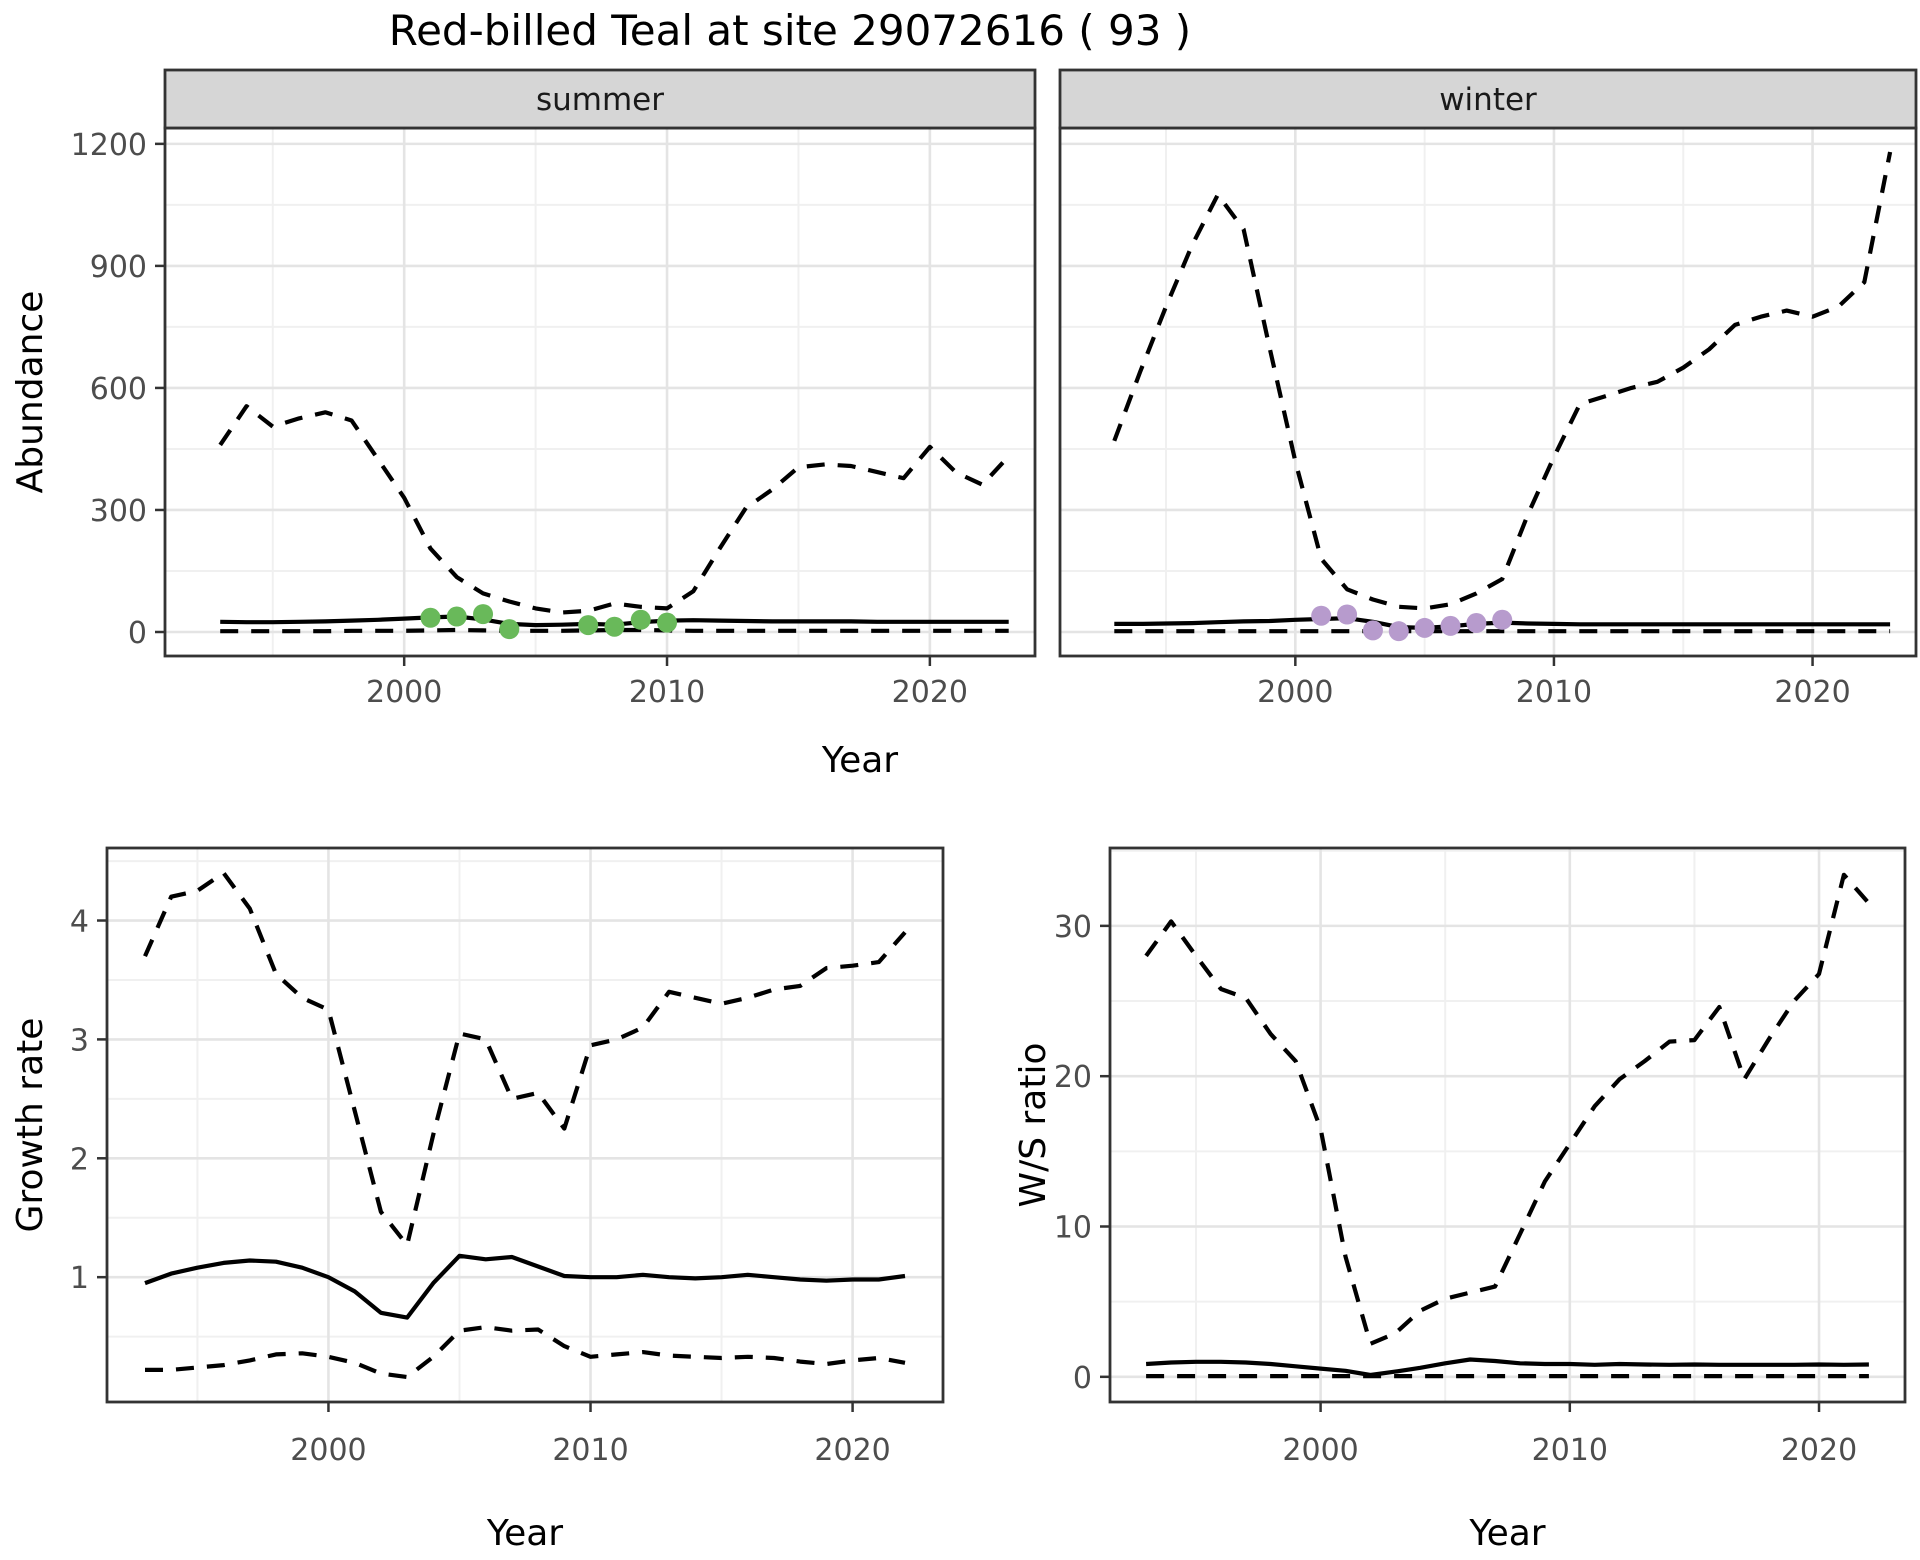 Image resolution: width=1920 pixels, height=1560 pixels. I want to click on y-axis-title-growth-rate: Growth rate, so click(30, 1125).